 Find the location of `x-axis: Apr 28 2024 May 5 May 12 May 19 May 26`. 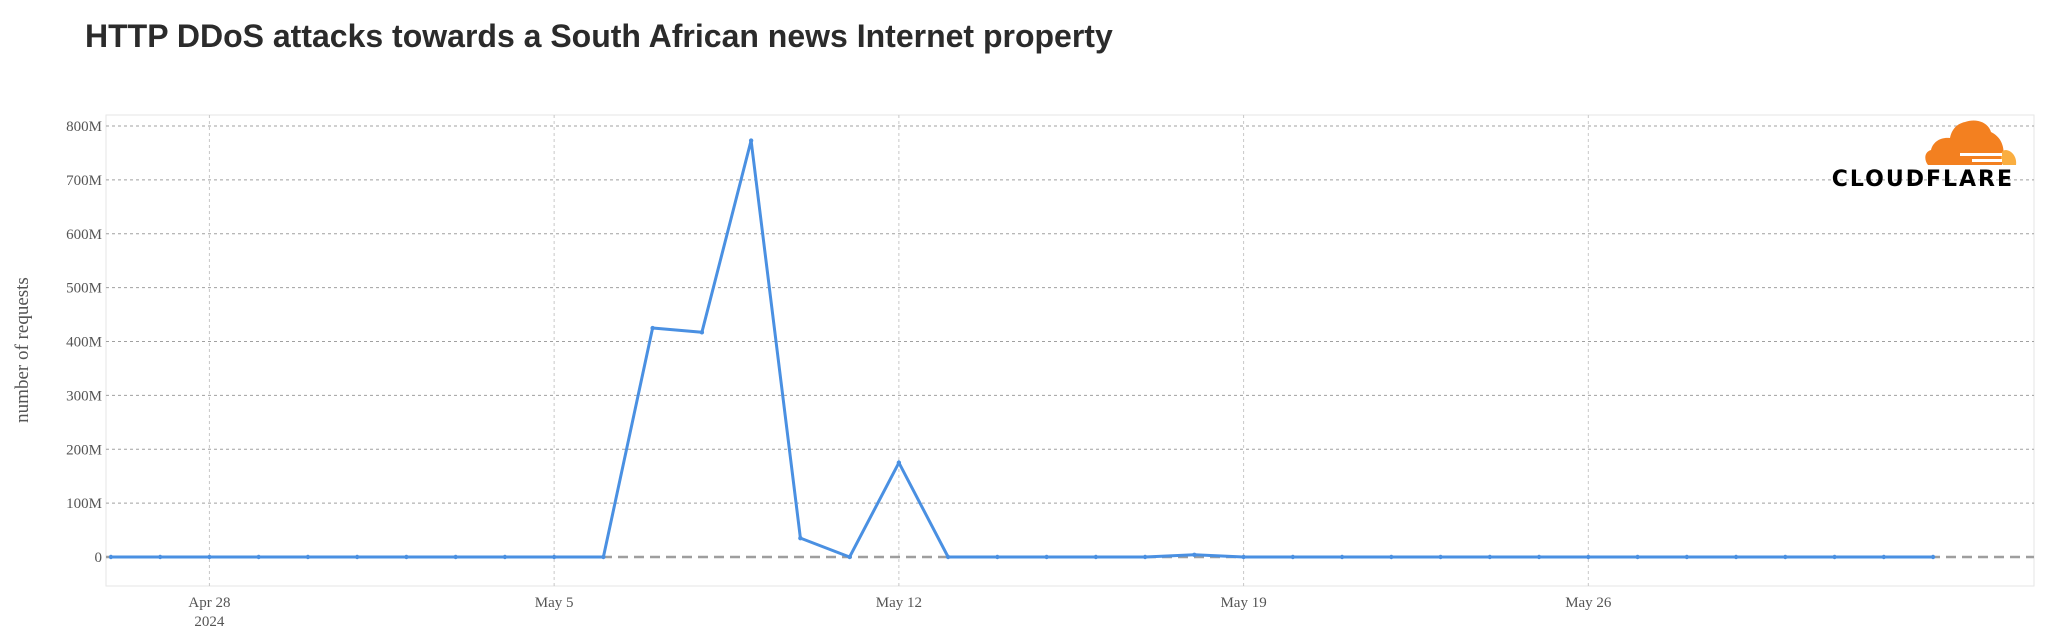

x-axis: Apr 28 2024 May 5 May 12 May 19 May 26 is located at coordinates (900, 611).